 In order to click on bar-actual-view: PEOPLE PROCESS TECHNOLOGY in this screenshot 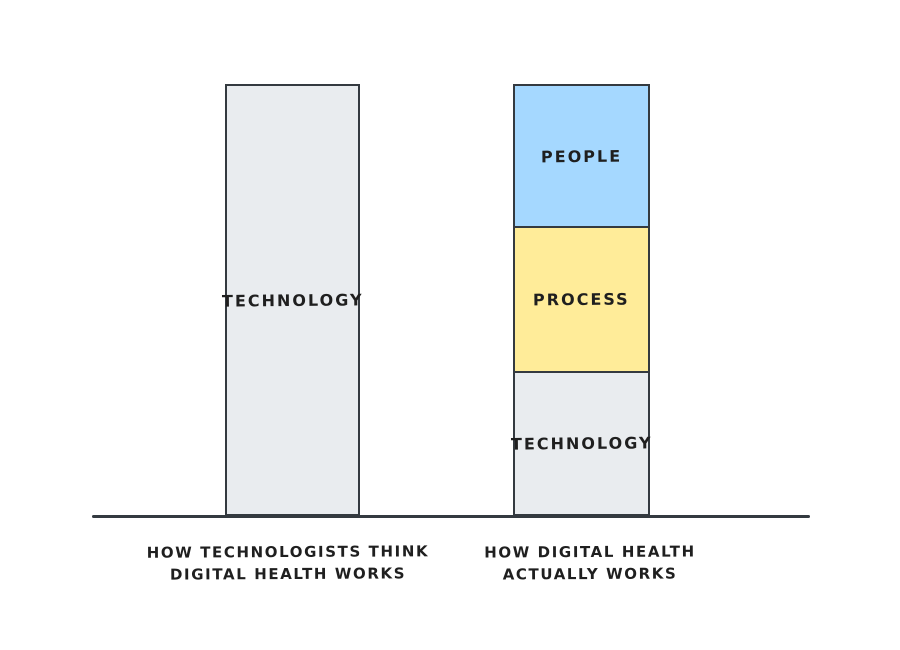, I will do `click(581, 300)`.